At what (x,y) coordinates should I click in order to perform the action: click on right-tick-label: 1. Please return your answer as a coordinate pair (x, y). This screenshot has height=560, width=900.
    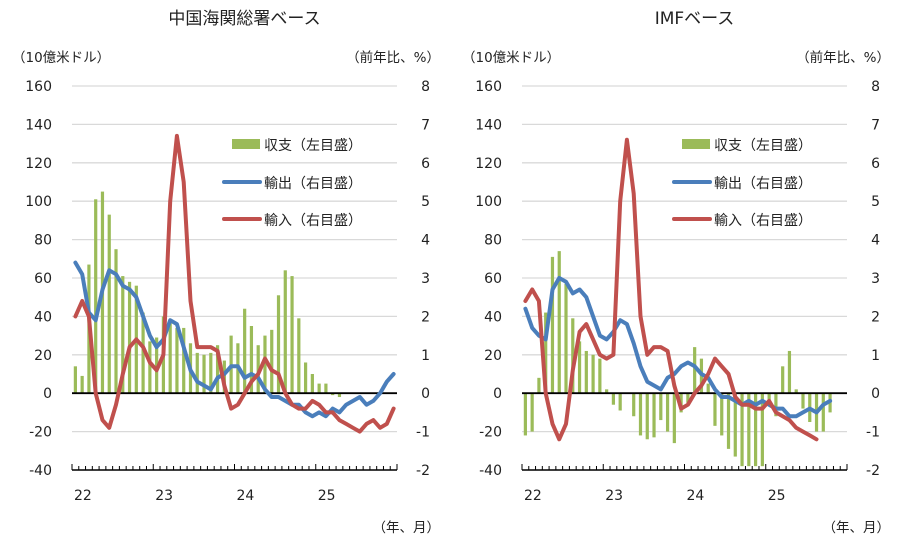
    Looking at the image, I should click on (425, 356).